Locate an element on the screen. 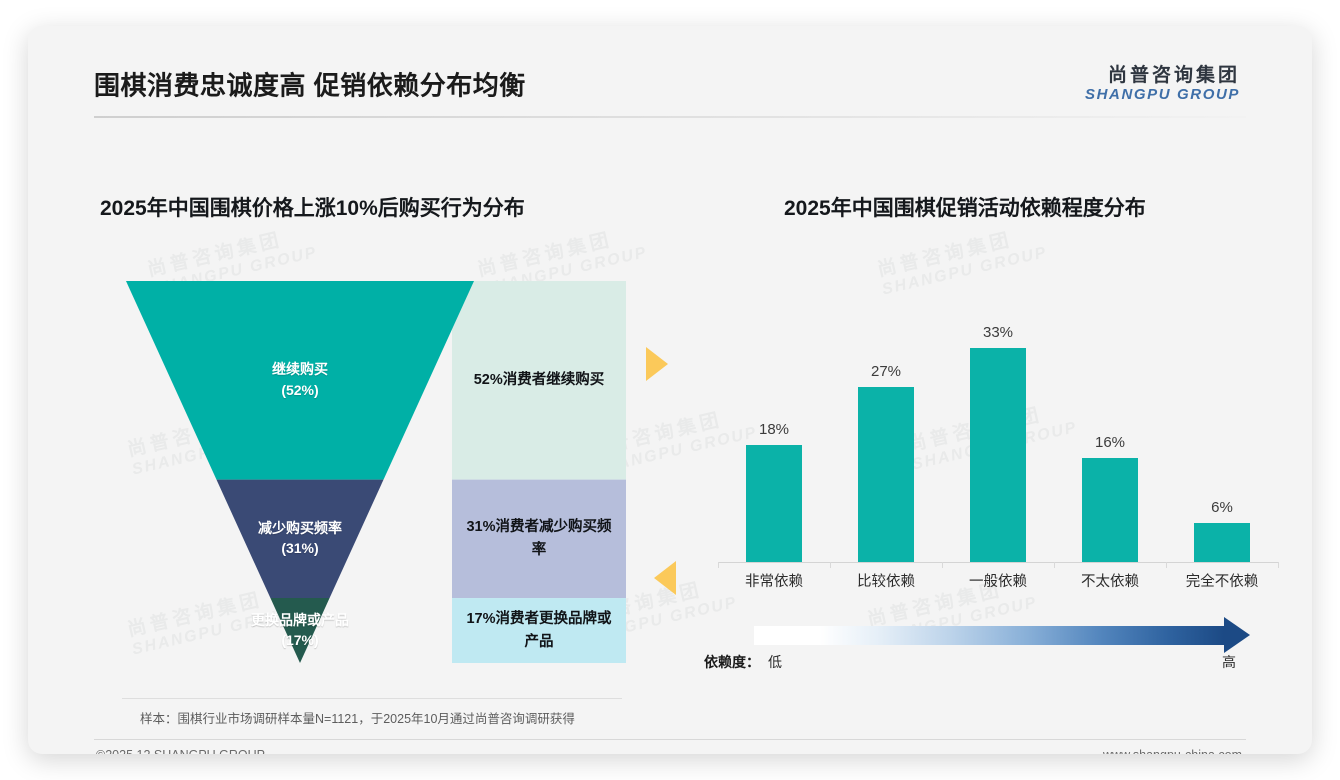 The image size is (1340, 780). funnel-band-description: 31%消费者减少购买频率 is located at coordinates (539, 538).